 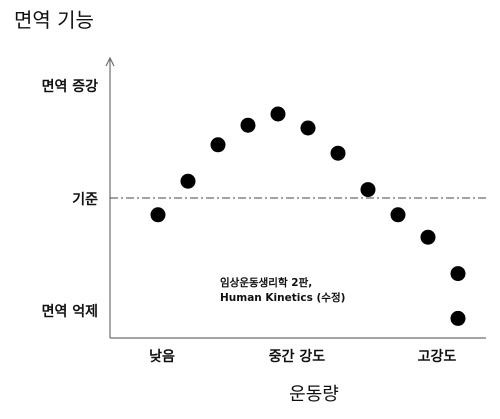 I want to click on y-axis-arrowhead, so click(x=110, y=61).